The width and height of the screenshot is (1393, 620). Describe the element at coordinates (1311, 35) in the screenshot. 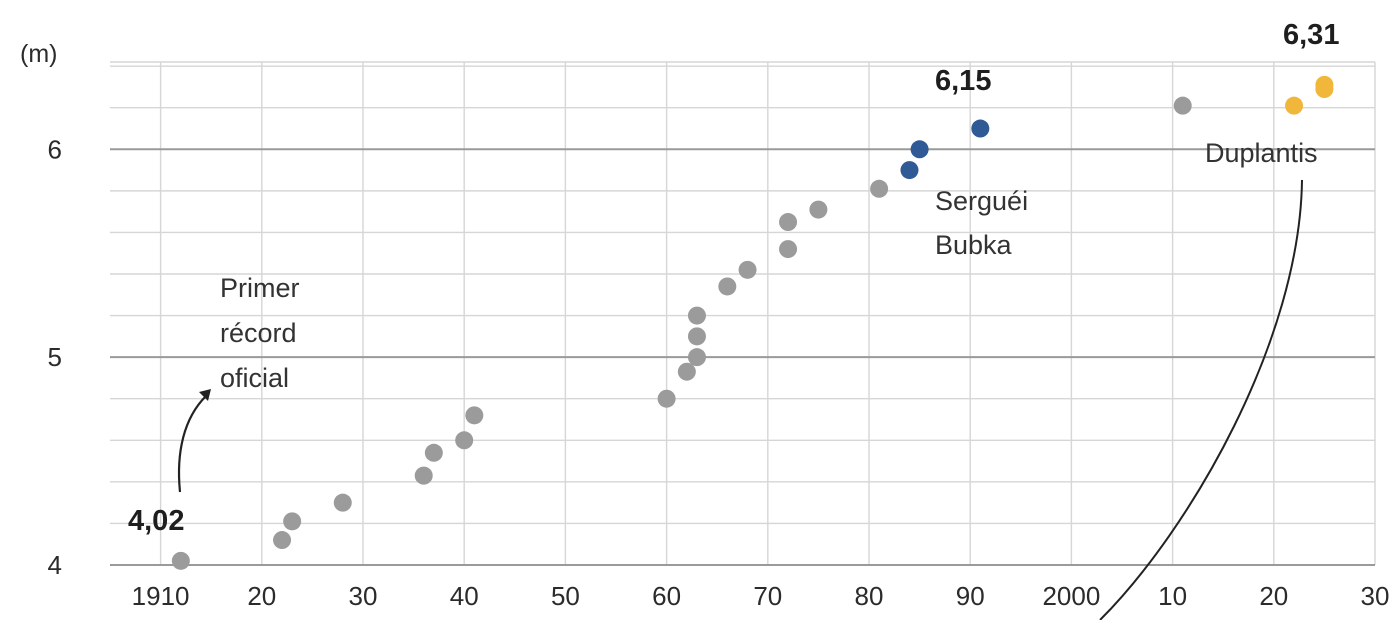

I see `duplantis-value: 6,31` at that location.